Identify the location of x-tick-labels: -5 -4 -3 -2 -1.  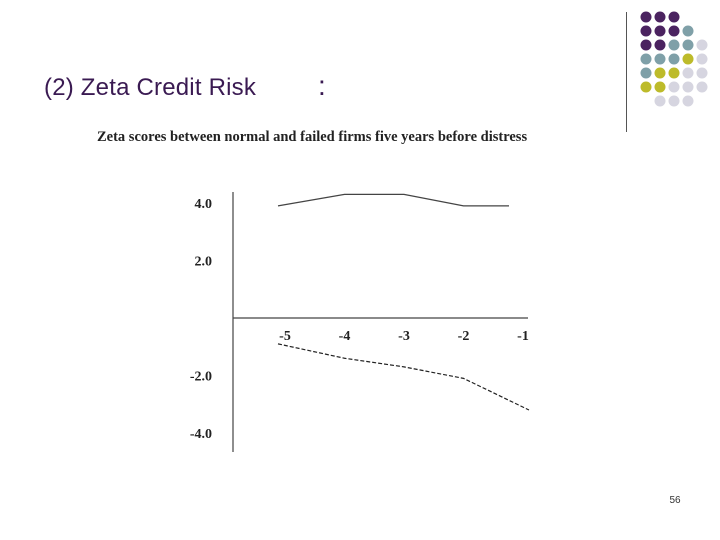
(404, 336).